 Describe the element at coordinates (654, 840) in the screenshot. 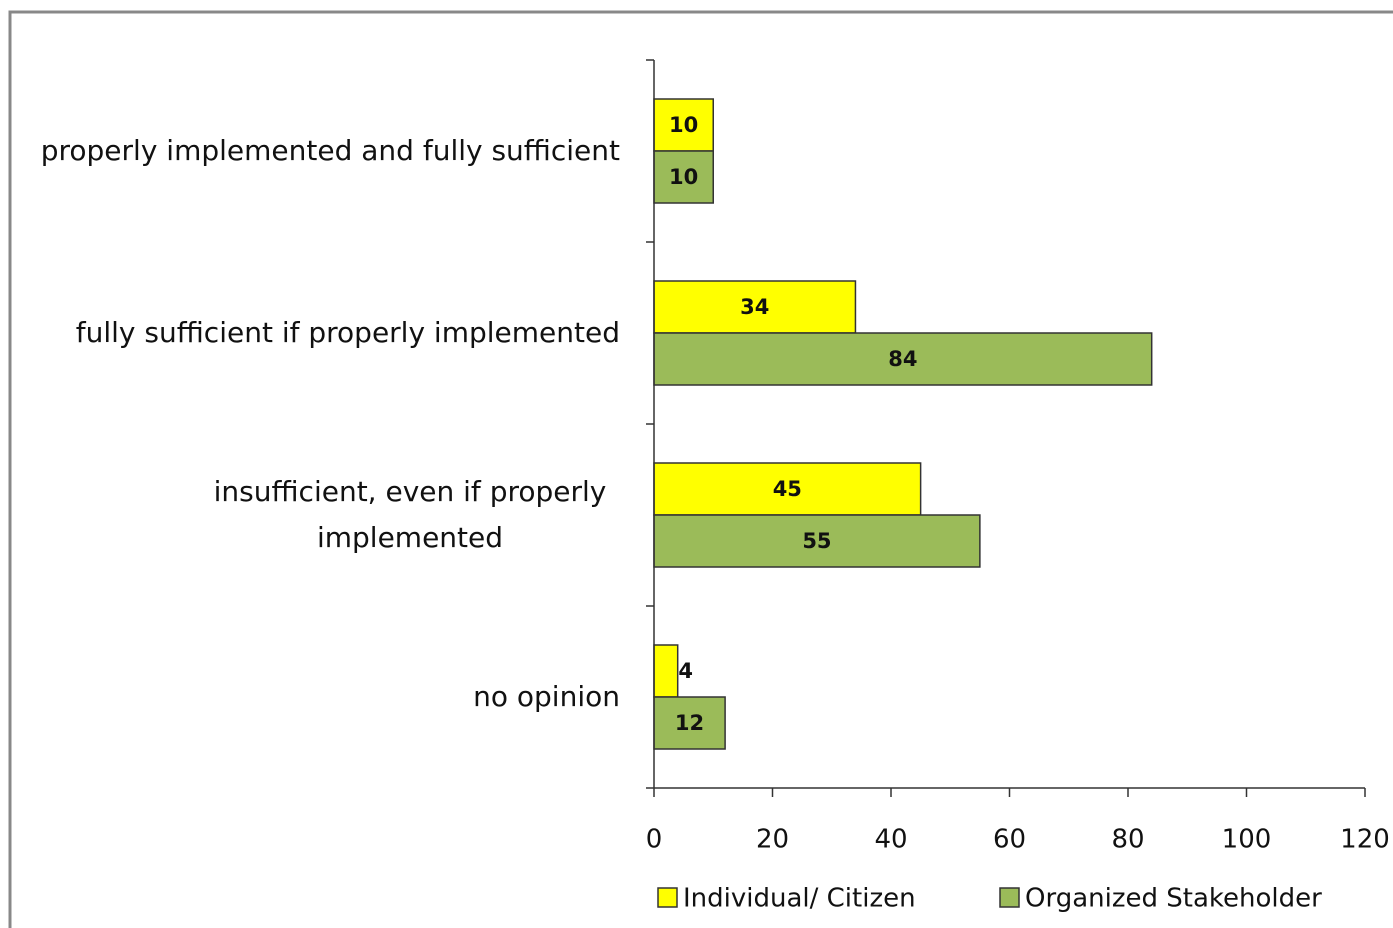

I see `x-tick-label: 0` at that location.